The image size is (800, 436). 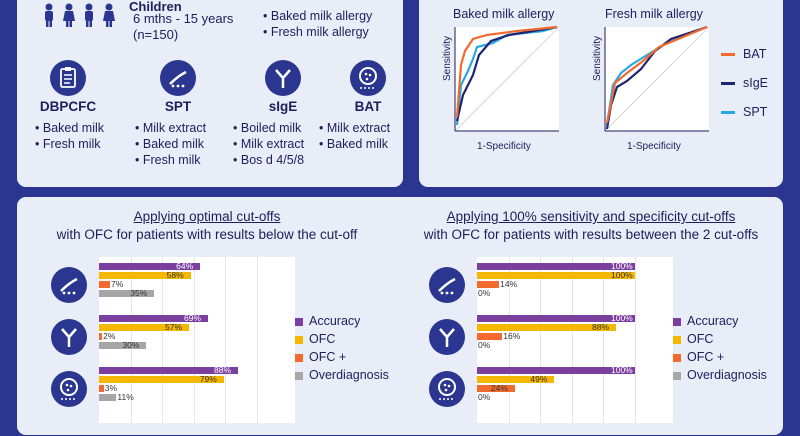 What do you see at coordinates (267, 128) in the screenshot?
I see `list-item: • Boiled milk` at bounding box center [267, 128].